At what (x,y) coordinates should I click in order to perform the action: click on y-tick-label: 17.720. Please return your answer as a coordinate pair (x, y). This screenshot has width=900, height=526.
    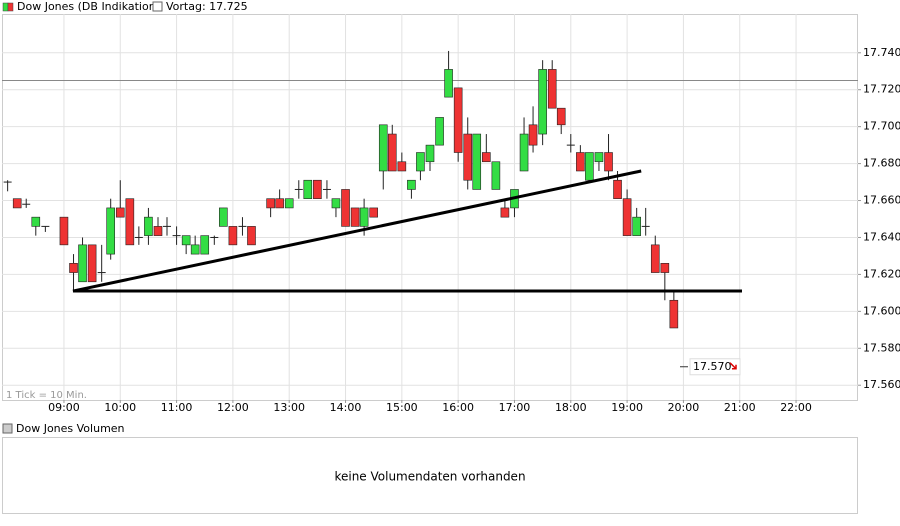
    Looking at the image, I should click on (881, 89).